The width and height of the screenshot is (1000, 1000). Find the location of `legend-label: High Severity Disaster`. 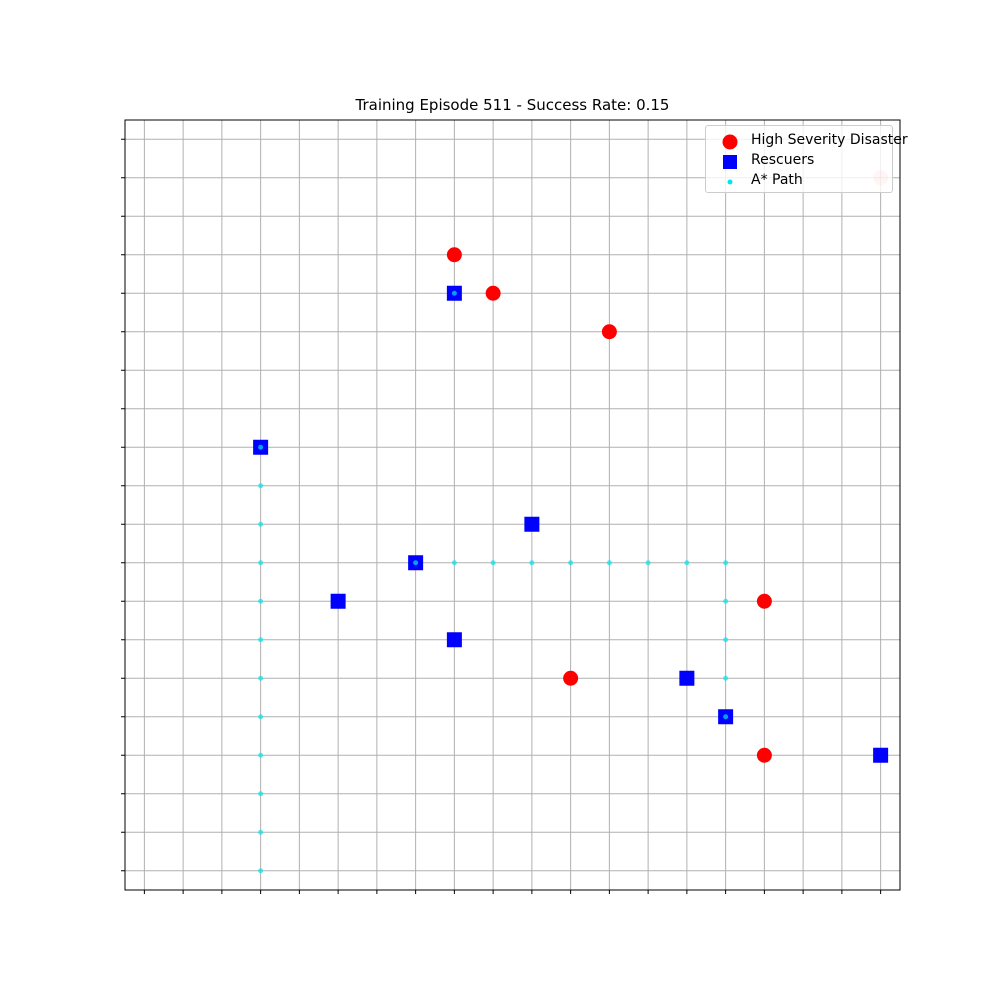

legend-label: High Severity Disaster is located at coordinates (829, 140).